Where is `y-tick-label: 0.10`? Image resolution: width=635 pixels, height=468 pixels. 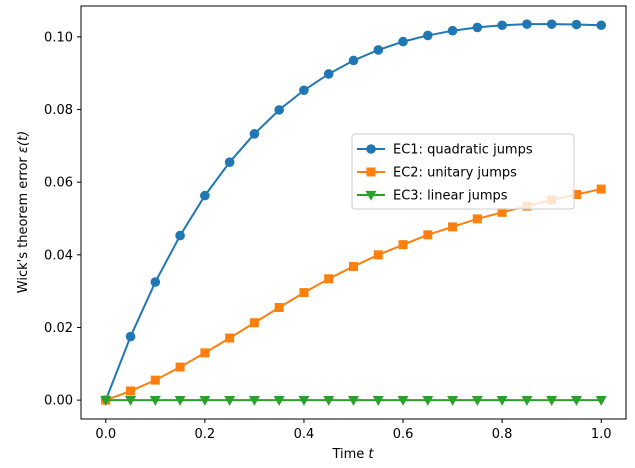 y-tick-label: 0.10 is located at coordinates (58, 37).